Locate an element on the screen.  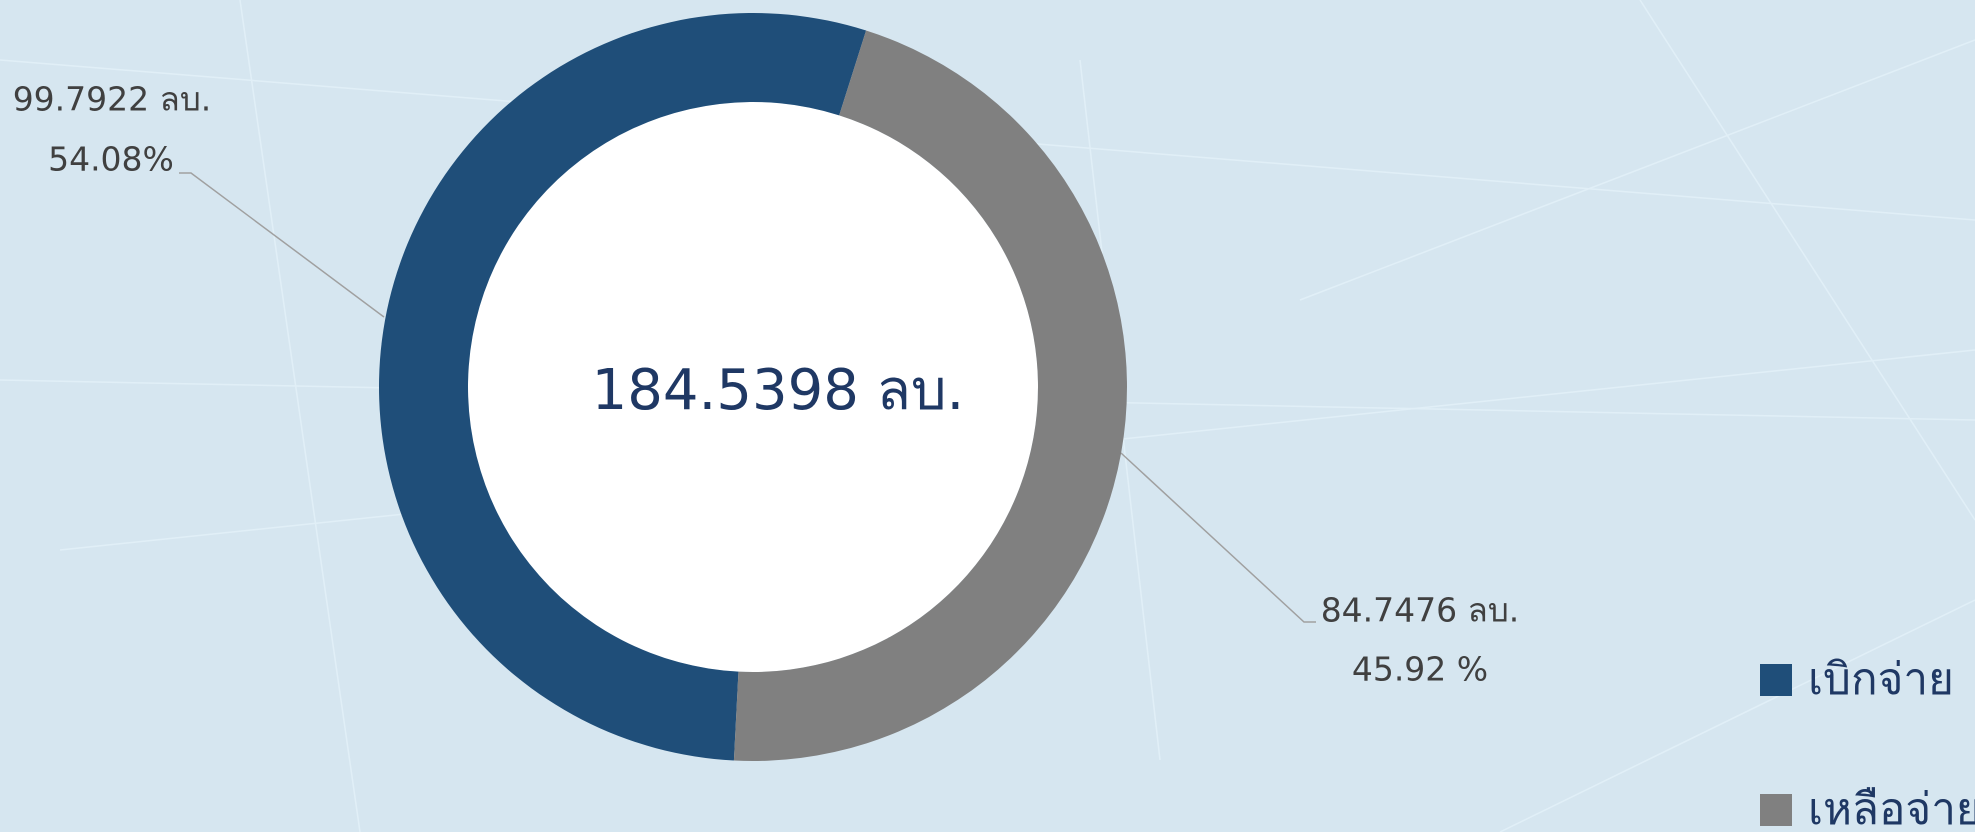
percentage-label: 45.92 % is located at coordinates (1420, 669).